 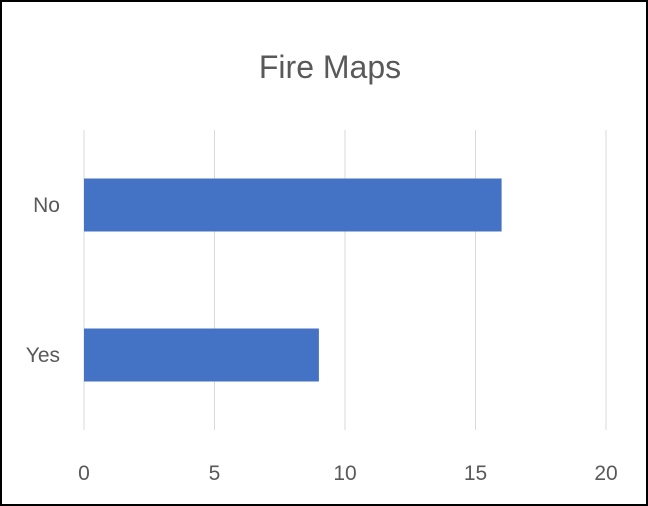 What do you see at coordinates (43, 355) in the screenshot?
I see `category-label-yes: Yes` at bounding box center [43, 355].